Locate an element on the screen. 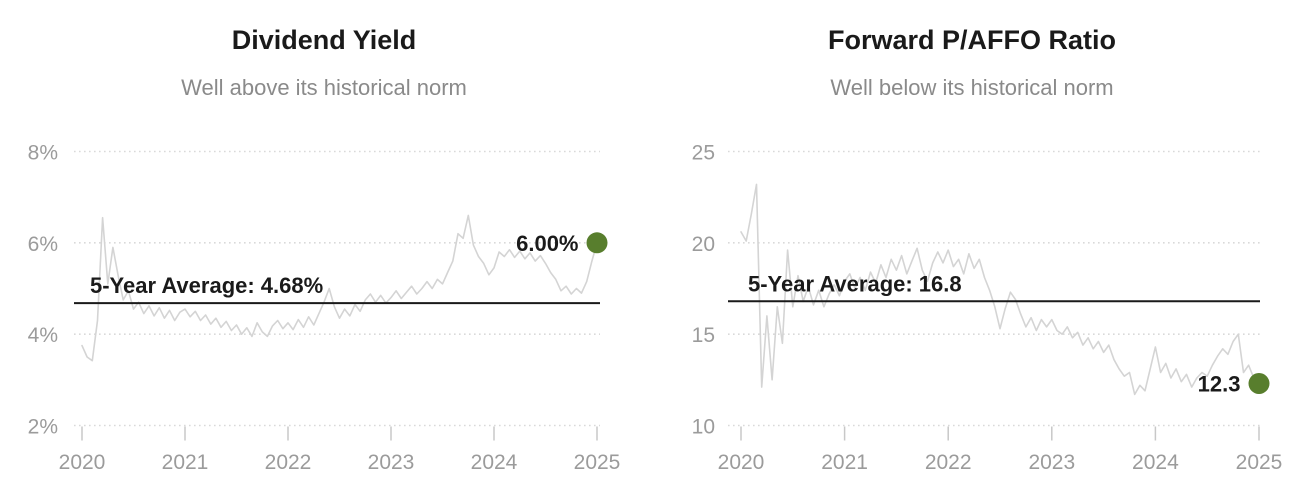 The image size is (1296, 504). y-axis-label: 10 is located at coordinates (703, 427).